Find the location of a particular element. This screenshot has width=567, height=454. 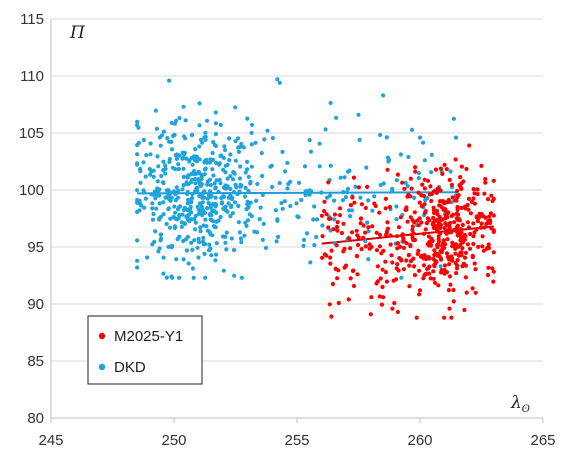

m2025-y1-trendline is located at coordinates (407, 235).